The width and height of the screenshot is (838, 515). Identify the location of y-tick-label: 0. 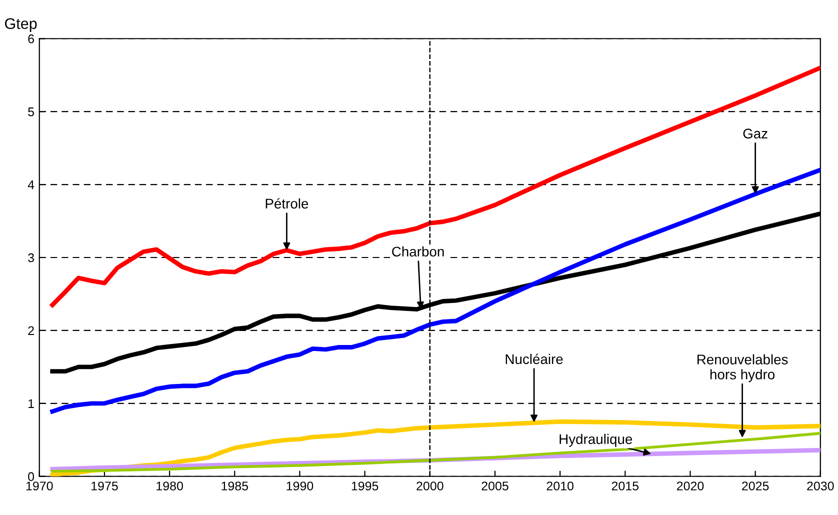
(31, 477).